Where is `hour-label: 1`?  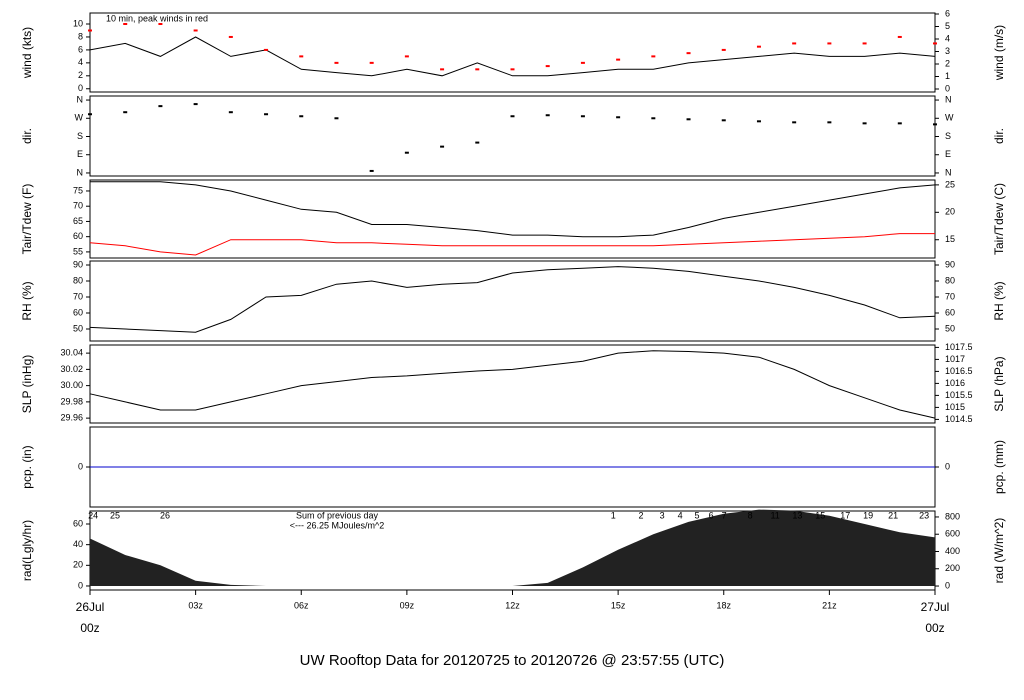
hour-label: 1 is located at coordinates (613, 515).